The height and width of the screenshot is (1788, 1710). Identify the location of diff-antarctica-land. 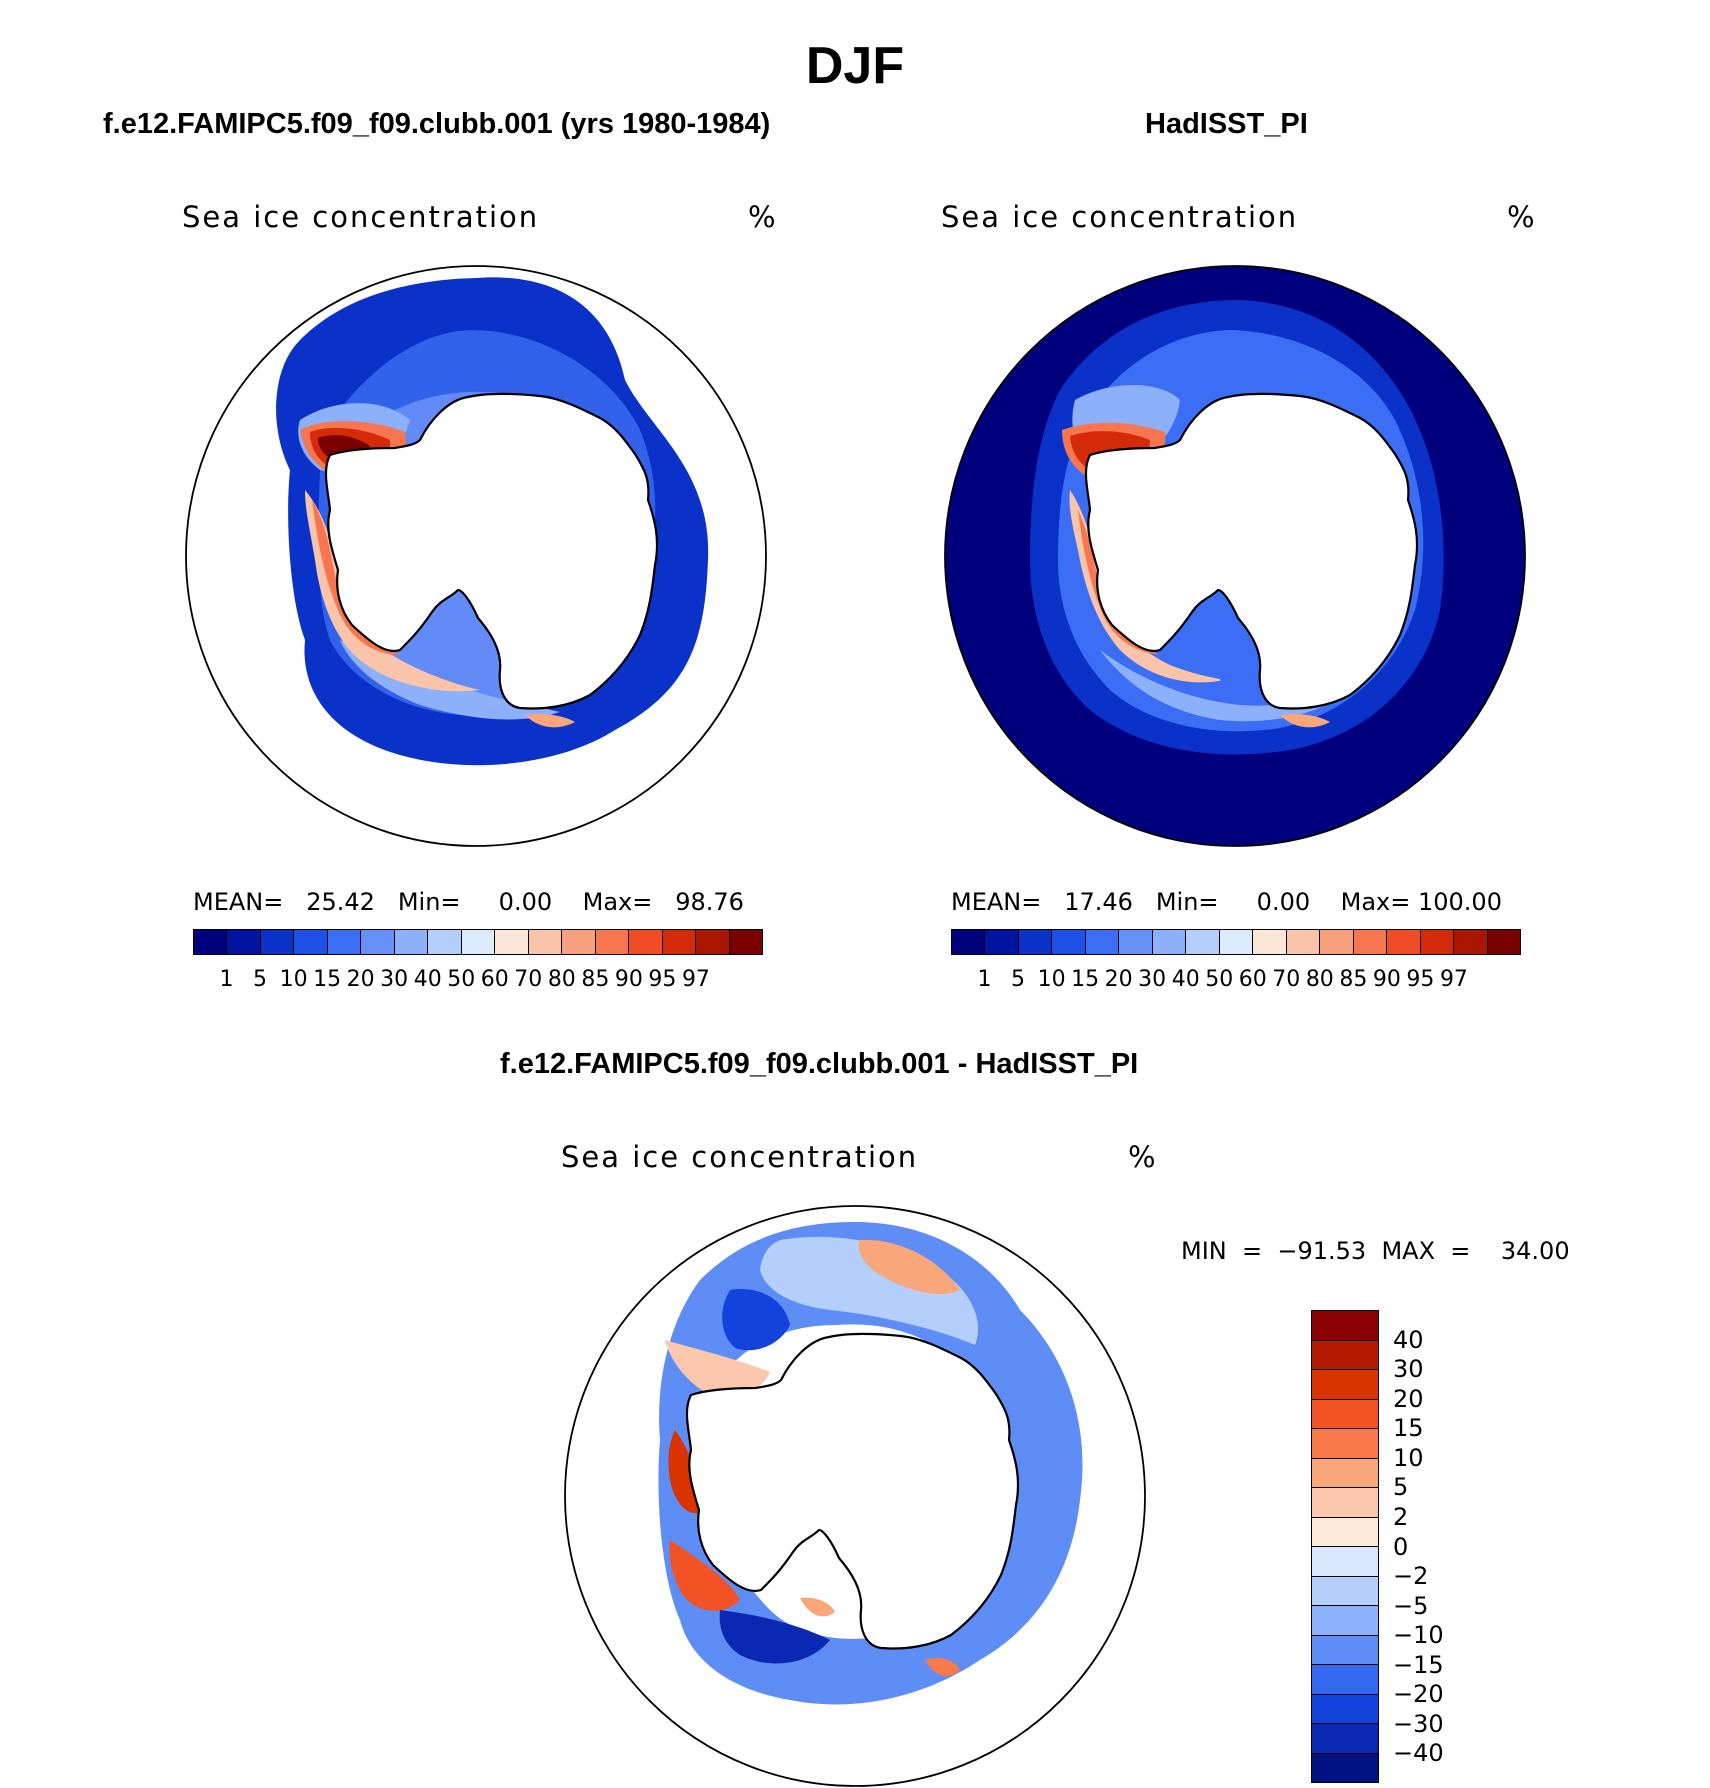
(852, 1491).